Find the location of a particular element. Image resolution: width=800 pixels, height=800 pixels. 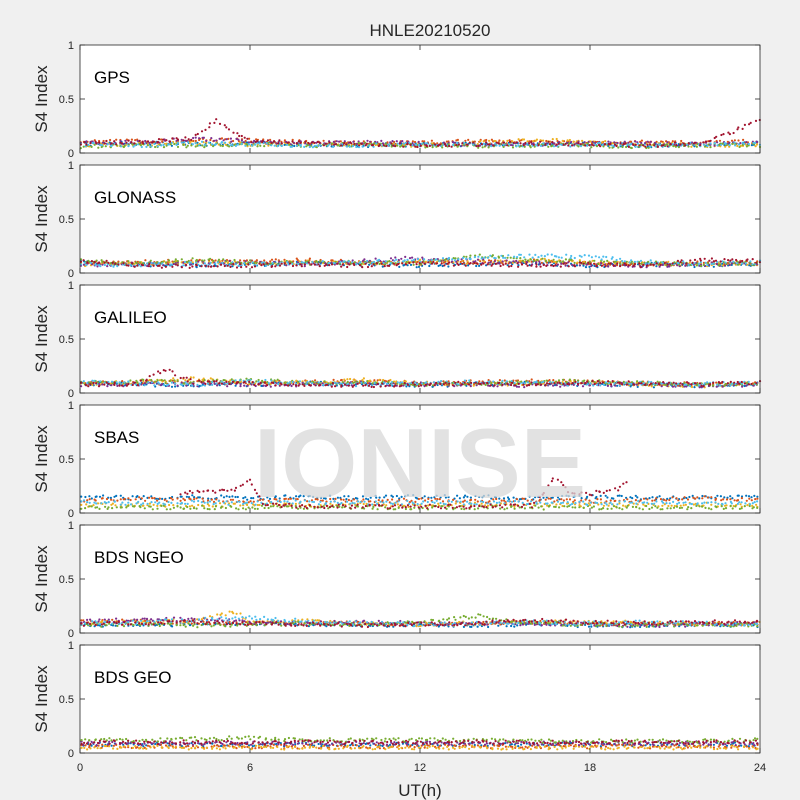

axes-background is located at coordinates (420, 219).